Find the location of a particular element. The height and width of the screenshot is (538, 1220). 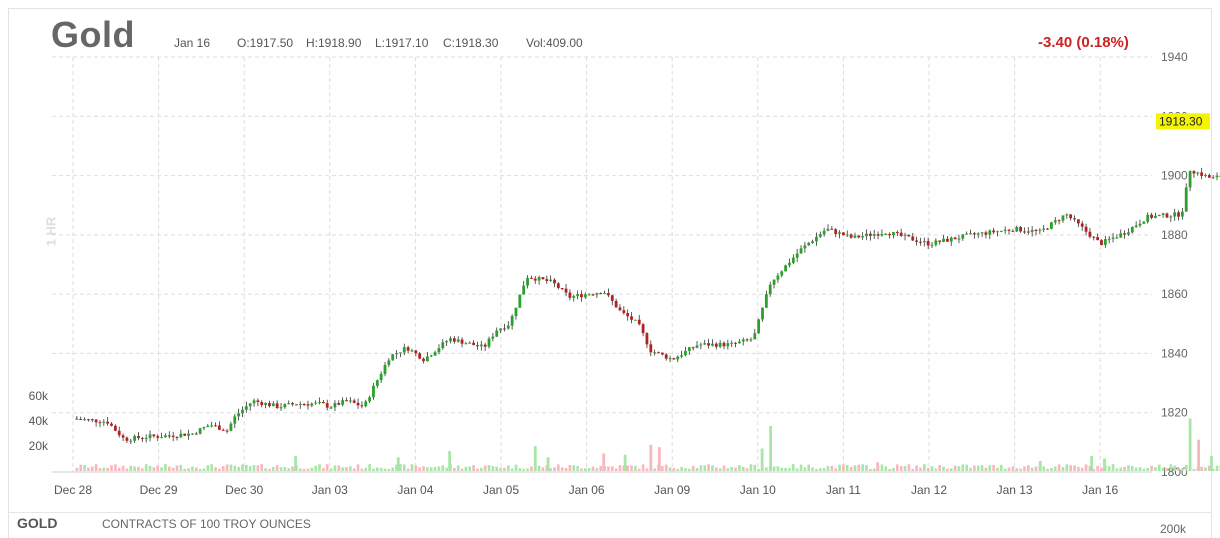

volume-tick-label: 40k is located at coordinates (39, 421).